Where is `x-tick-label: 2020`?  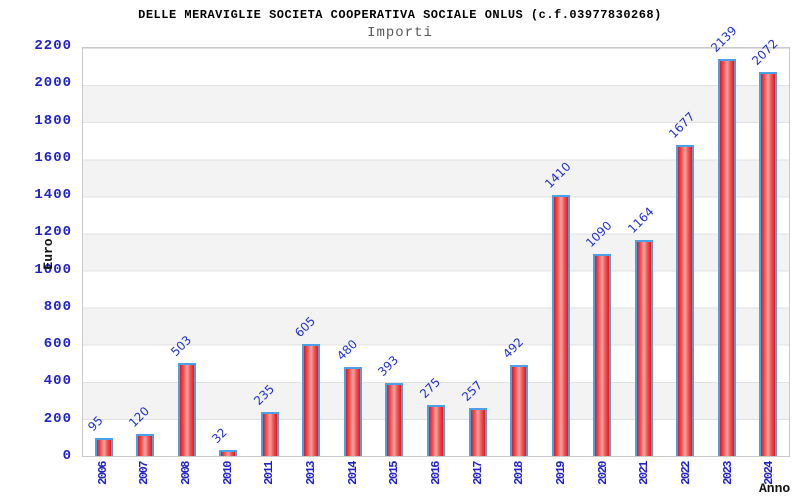 x-tick-label: 2020 is located at coordinates (602, 473).